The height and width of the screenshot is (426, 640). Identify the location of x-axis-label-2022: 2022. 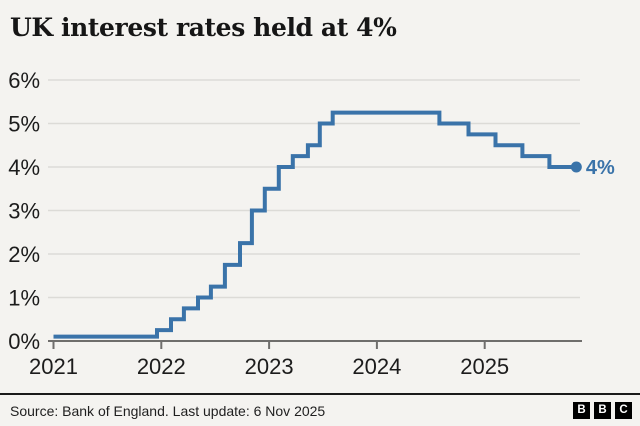
(161, 366).